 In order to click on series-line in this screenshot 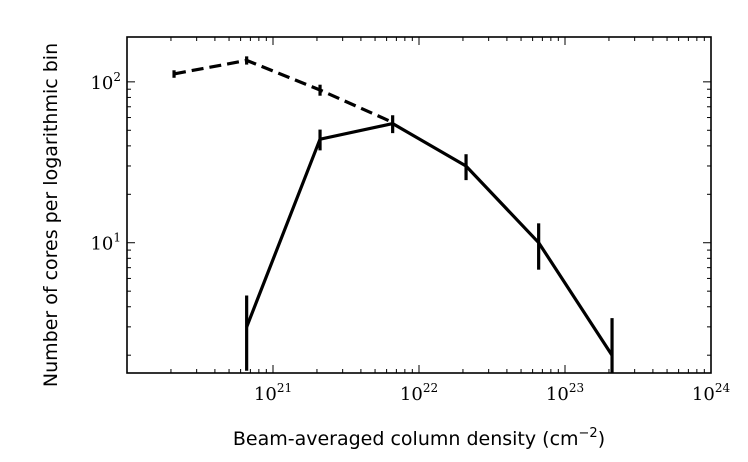, I will do `click(283, 91)`.